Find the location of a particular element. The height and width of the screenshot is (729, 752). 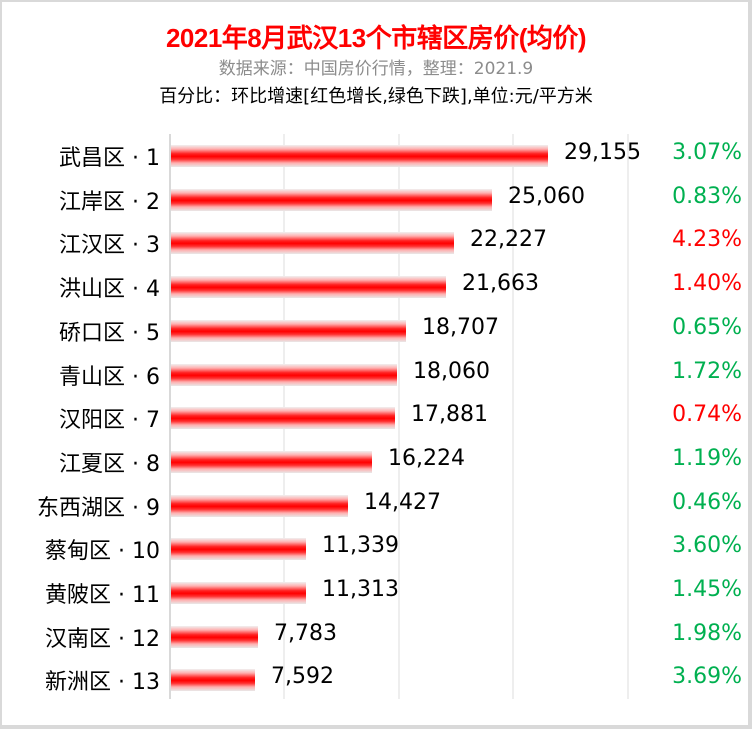

value-label: 25,060 is located at coordinates (546, 196).